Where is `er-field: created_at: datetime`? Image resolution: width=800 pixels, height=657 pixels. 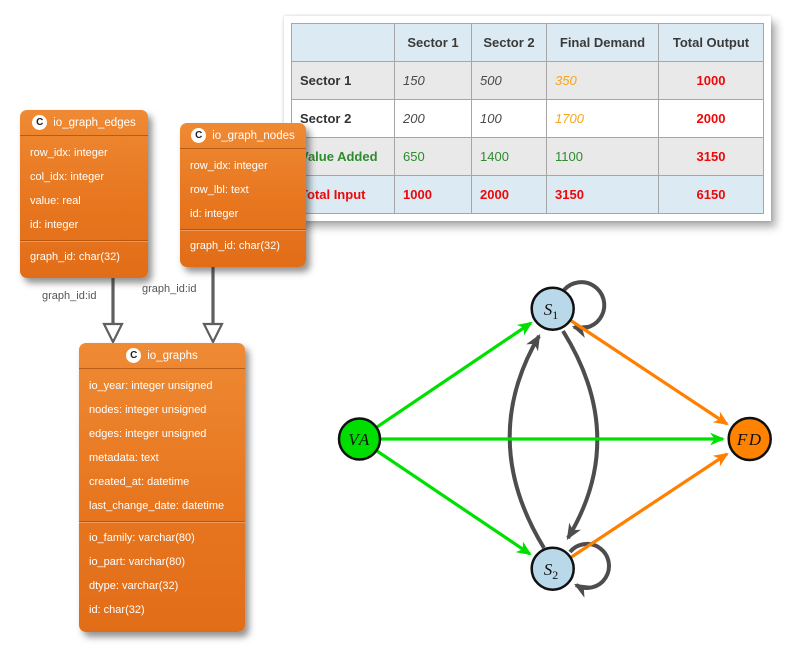 er-field: created_at: datetime is located at coordinates (139, 482).